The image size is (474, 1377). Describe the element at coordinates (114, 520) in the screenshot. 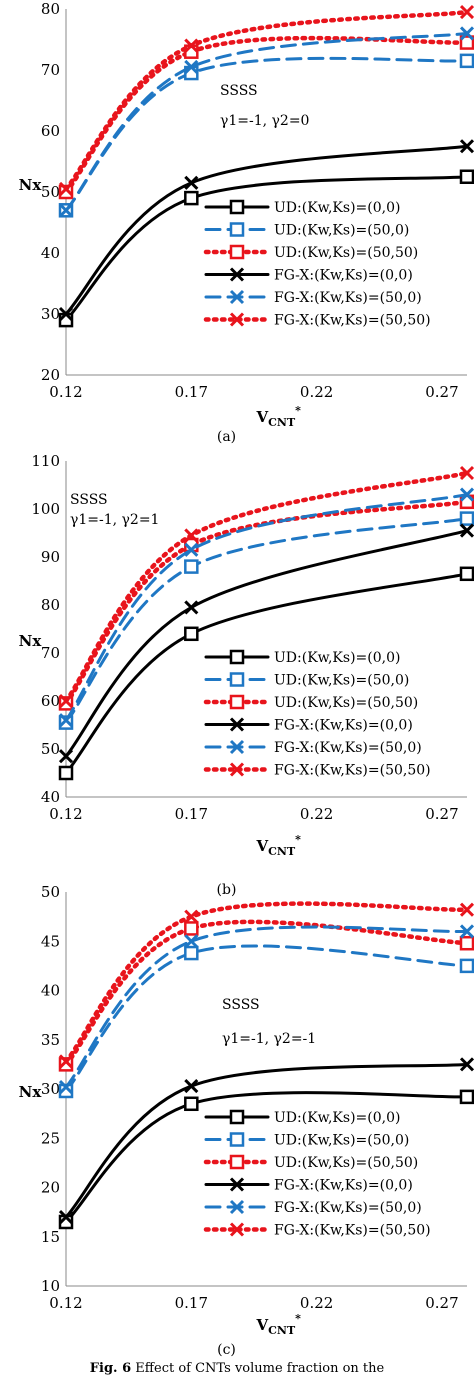

I see `gamma-parameters-label: γ1=-1, γ2=1` at that location.